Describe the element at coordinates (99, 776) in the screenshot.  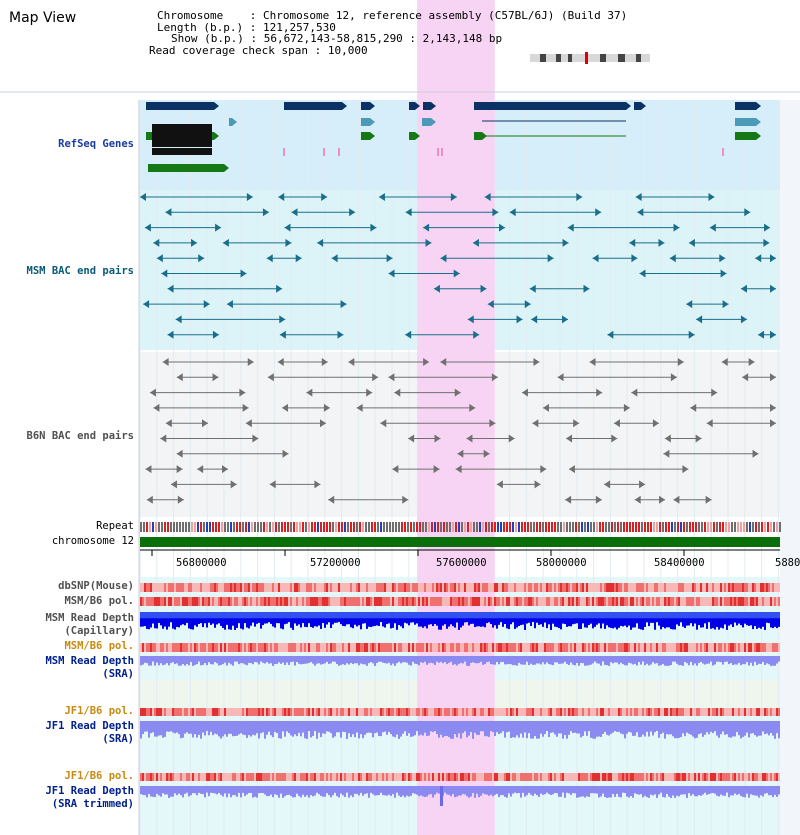
I see `jf1-b6-pol-trim-label: JF1/B6 pol.` at that location.